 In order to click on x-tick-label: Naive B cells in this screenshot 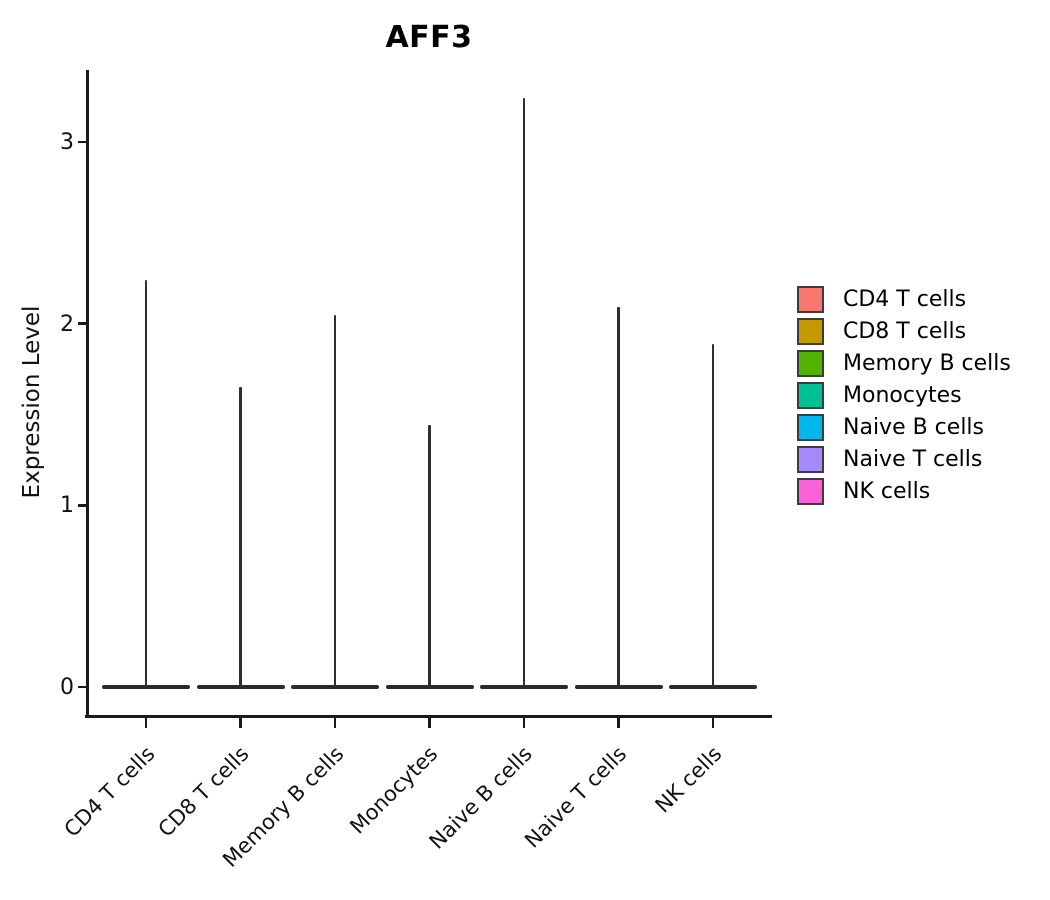, I will do `click(481, 797)`.